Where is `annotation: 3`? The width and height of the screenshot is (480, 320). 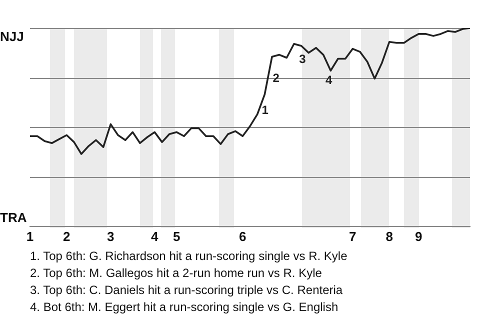 annotation: 3 is located at coordinates (302, 59).